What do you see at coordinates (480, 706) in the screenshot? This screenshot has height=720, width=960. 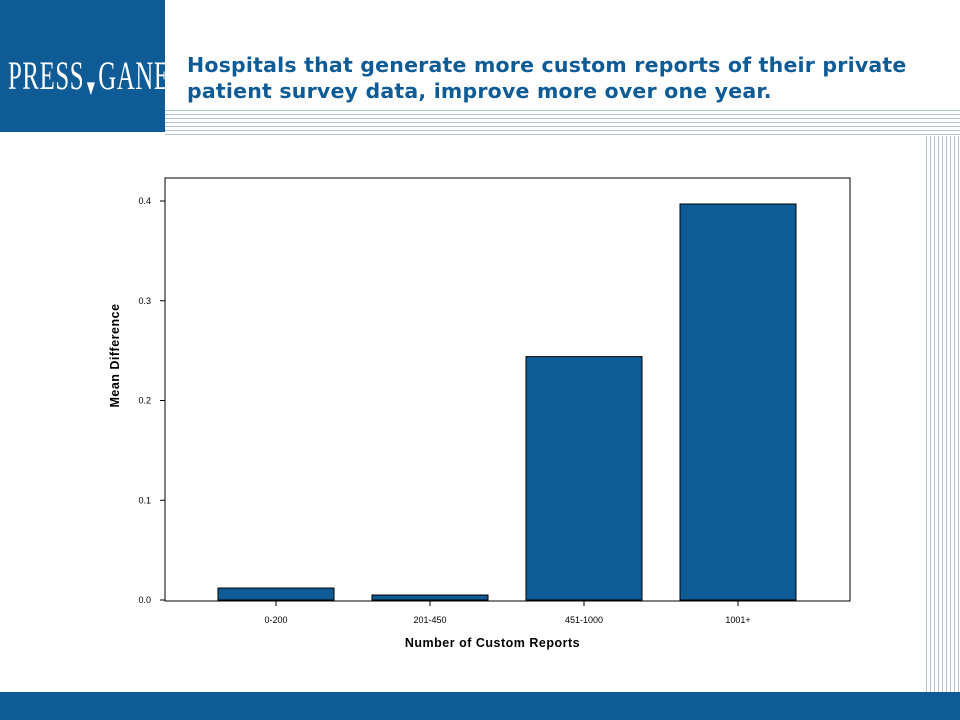 I see `footer-band` at bounding box center [480, 706].